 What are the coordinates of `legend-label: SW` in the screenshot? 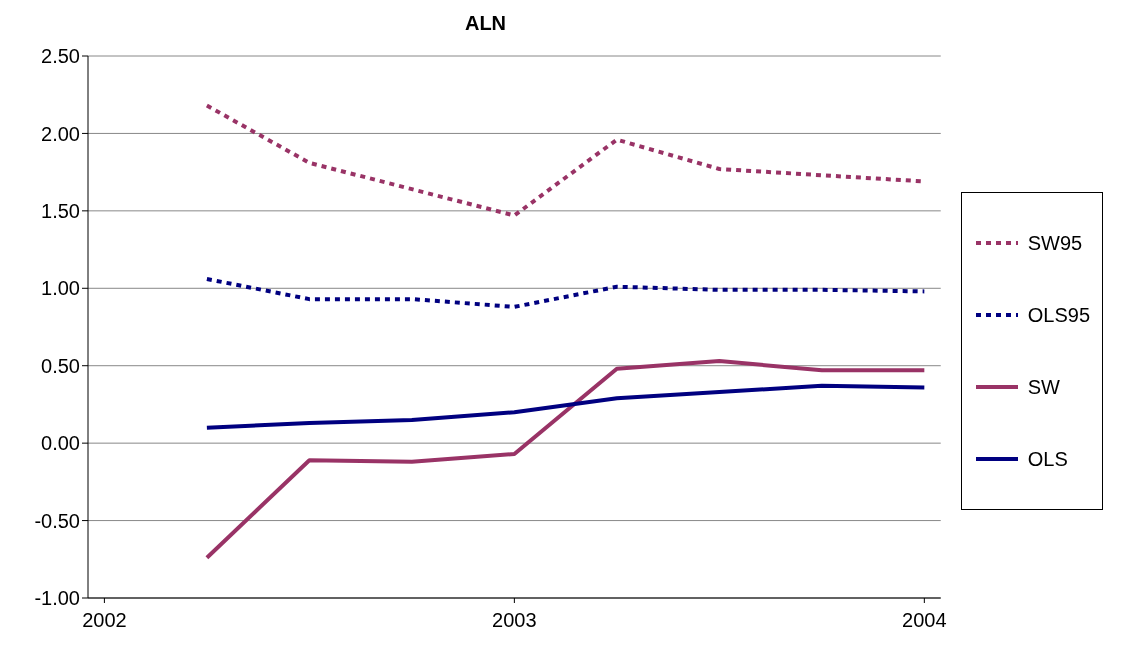 It's located at (1043, 387).